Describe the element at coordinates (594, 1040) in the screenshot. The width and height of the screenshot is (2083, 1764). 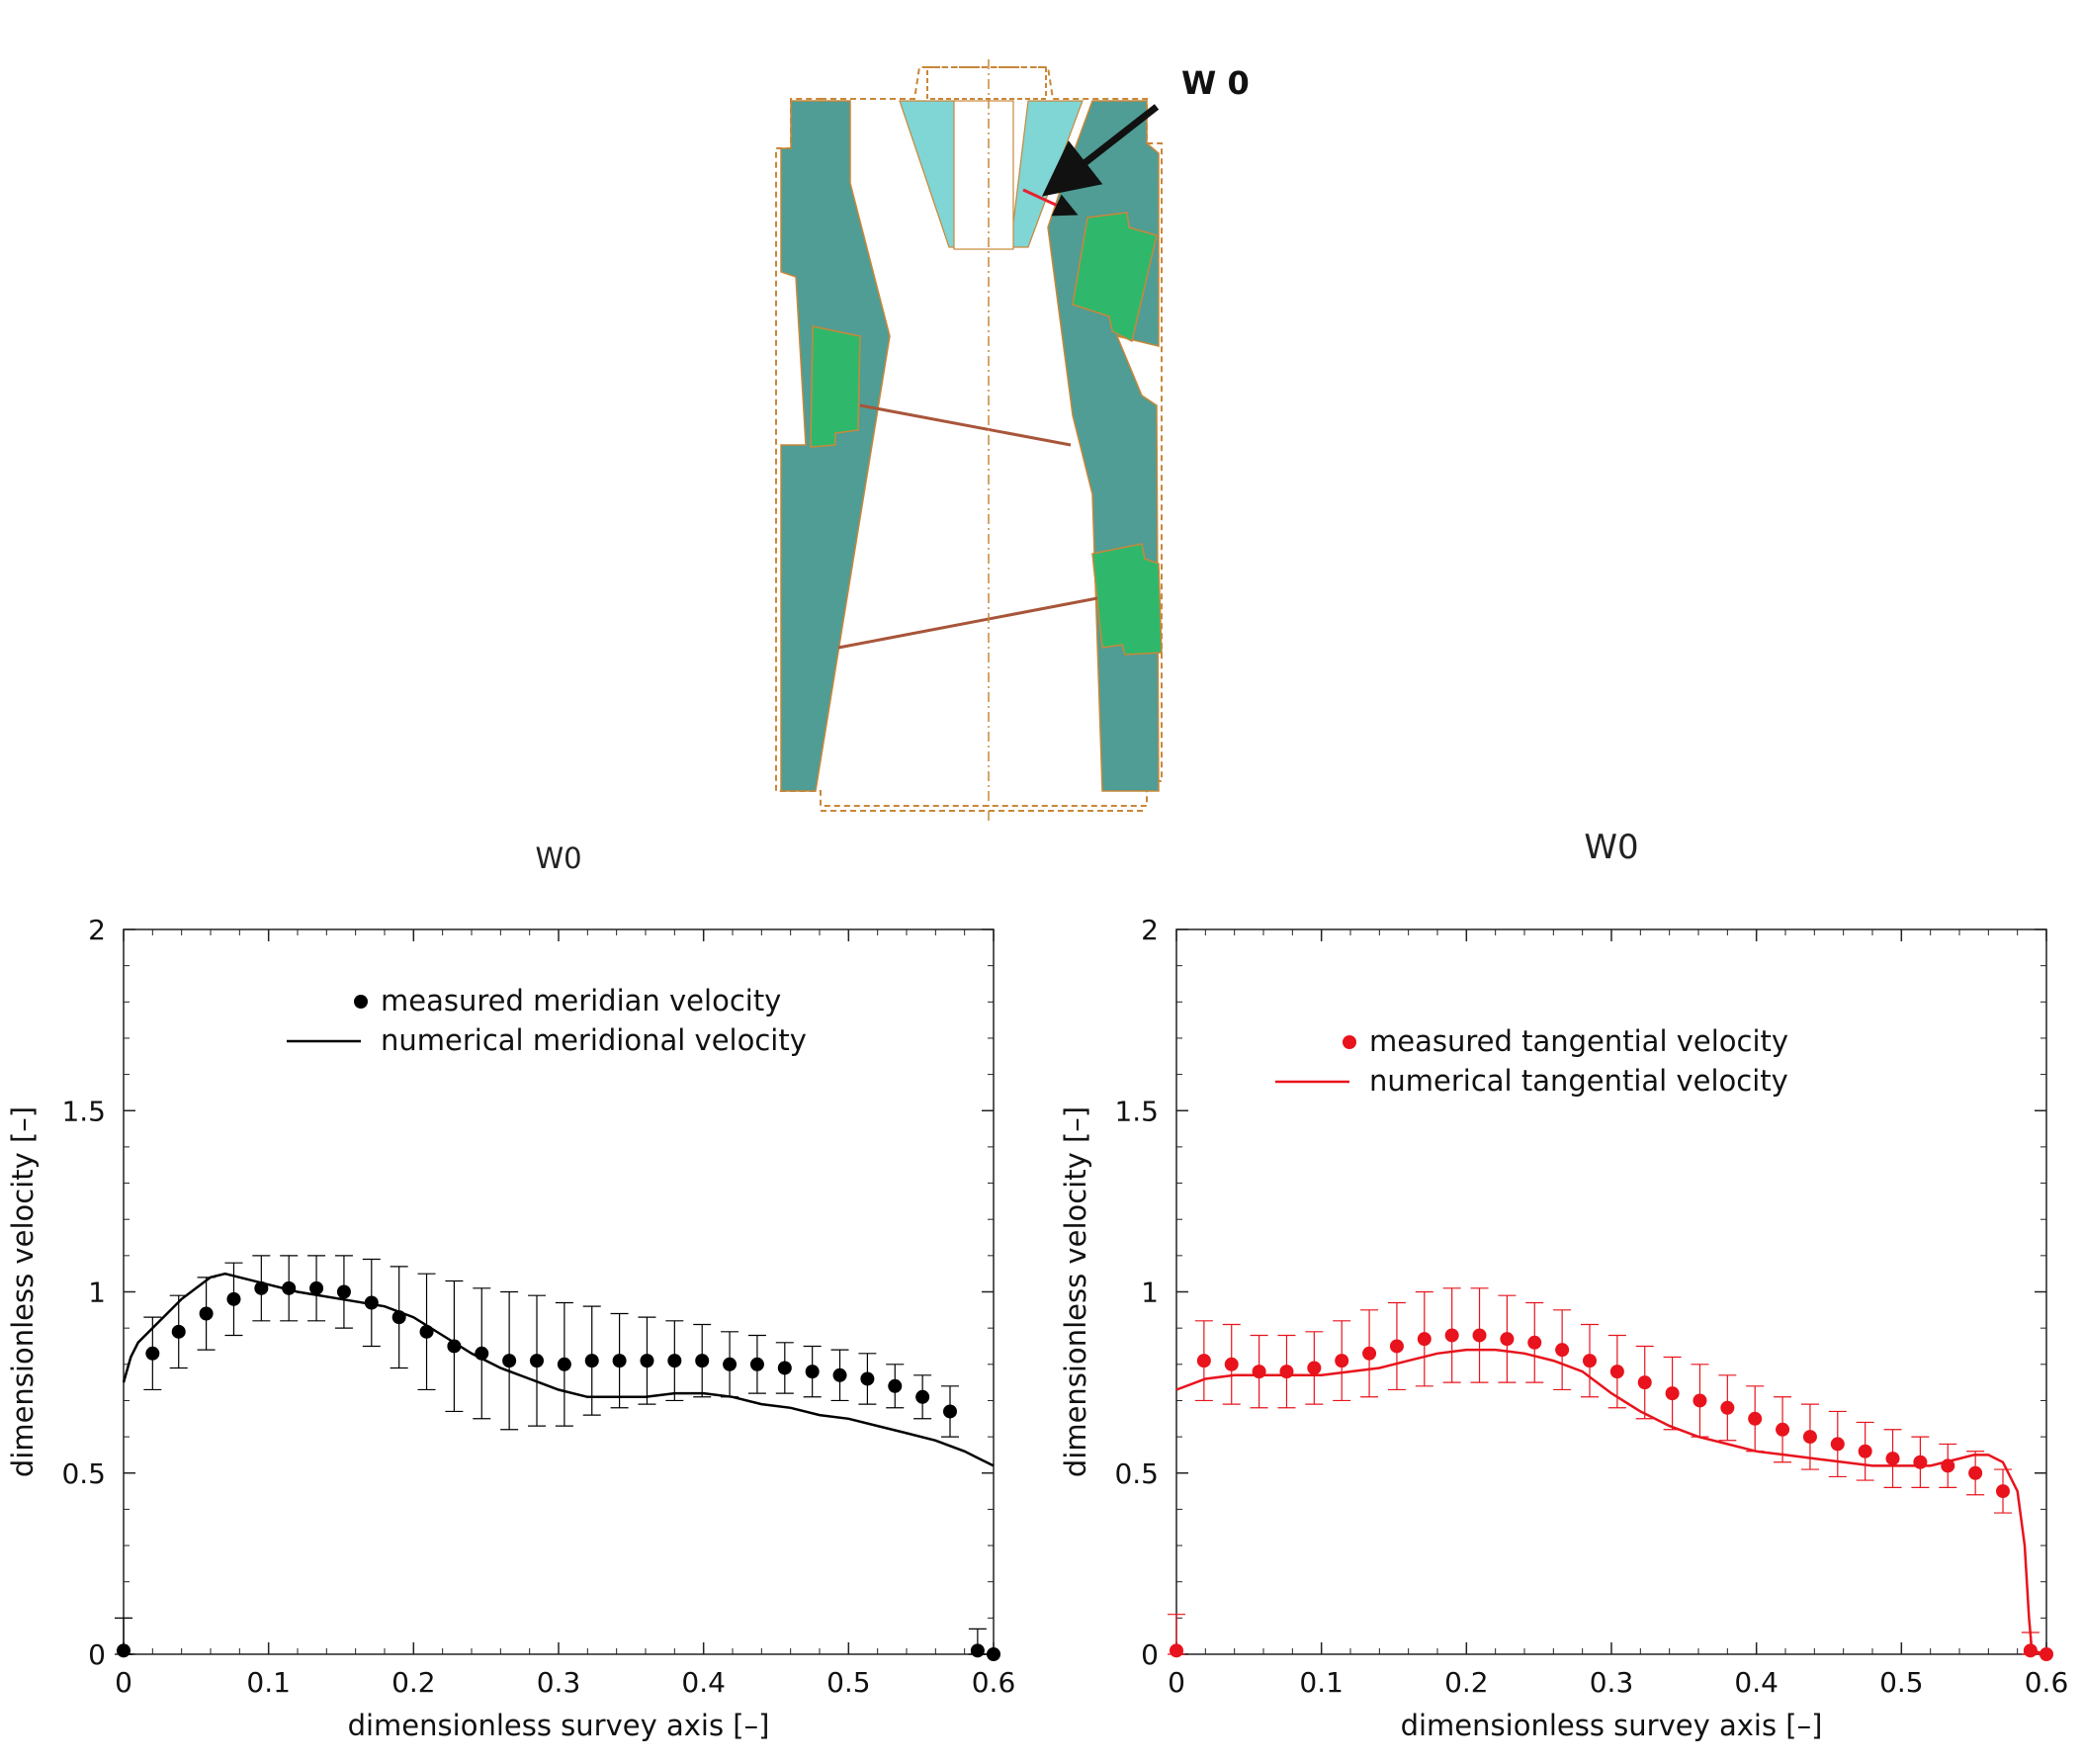
I see `legend-label: numerical meridional velocity` at that location.